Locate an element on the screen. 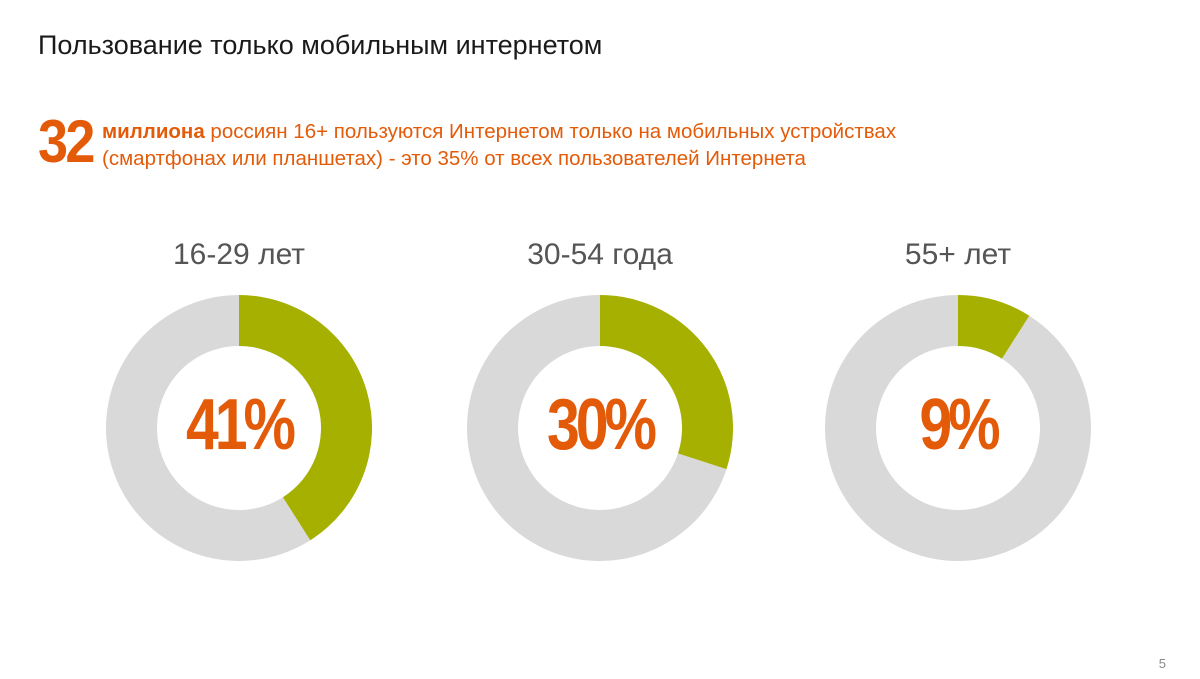 The image size is (1200, 679). donut-value-label: 41% is located at coordinates (241, 425).